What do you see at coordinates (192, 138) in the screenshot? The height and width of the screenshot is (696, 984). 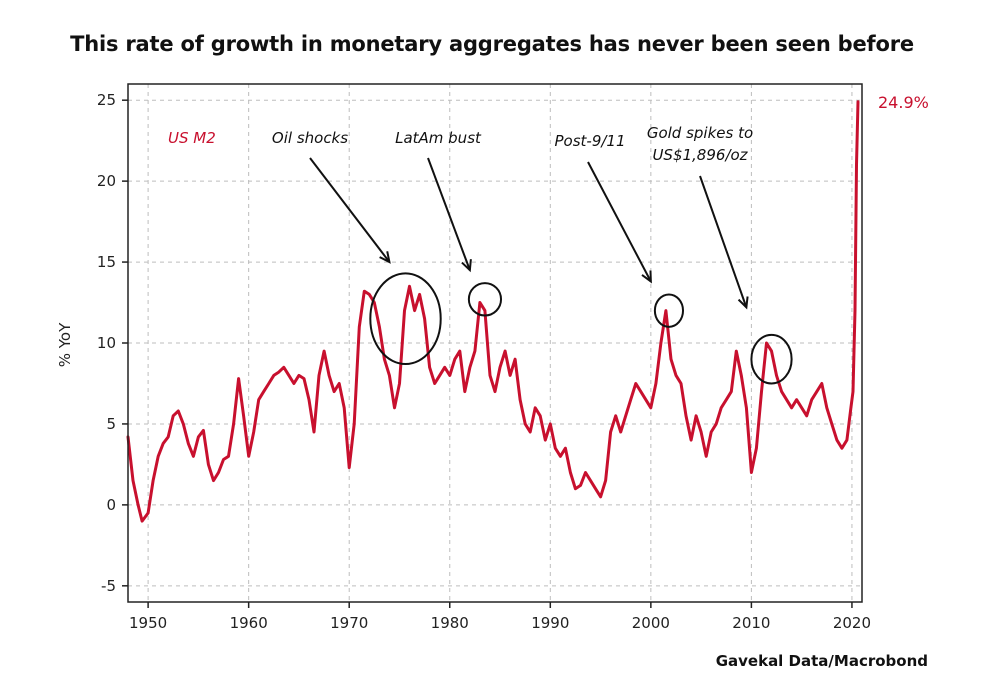 I see `series-label: US M2` at bounding box center [192, 138].